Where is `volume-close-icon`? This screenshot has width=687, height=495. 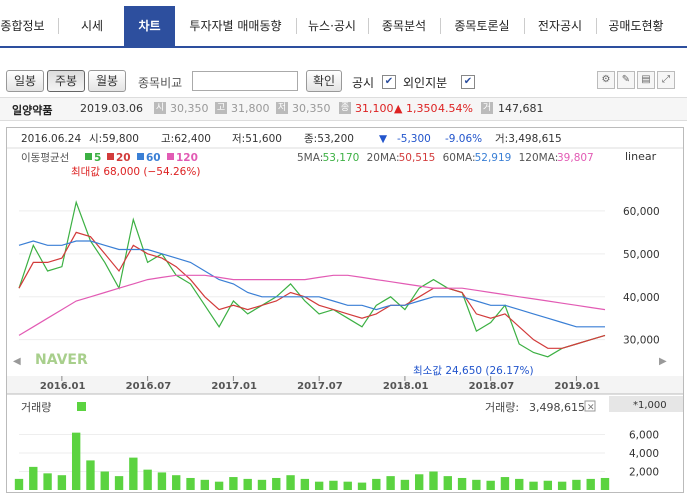 volume-close-icon is located at coordinates (590, 406).